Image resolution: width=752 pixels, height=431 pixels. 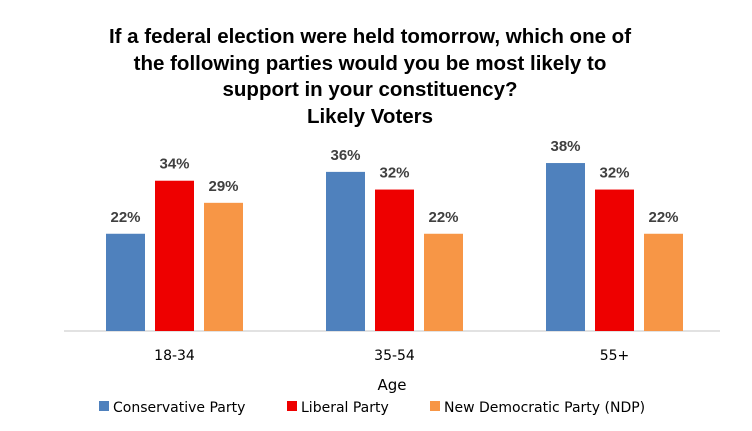 What do you see at coordinates (370, 89) in the screenshot?
I see `title-line: support in your constituency?` at bounding box center [370, 89].